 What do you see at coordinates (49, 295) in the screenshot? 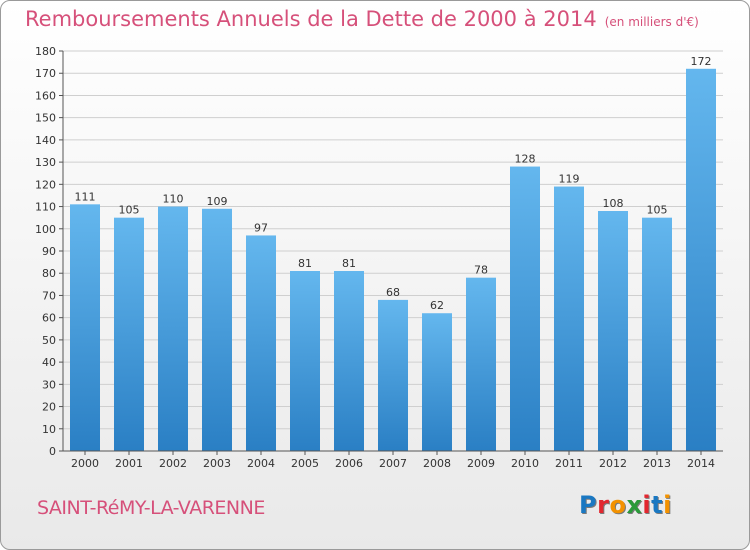
I see `y-tick-label: 70` at bounding box center [49, 295].